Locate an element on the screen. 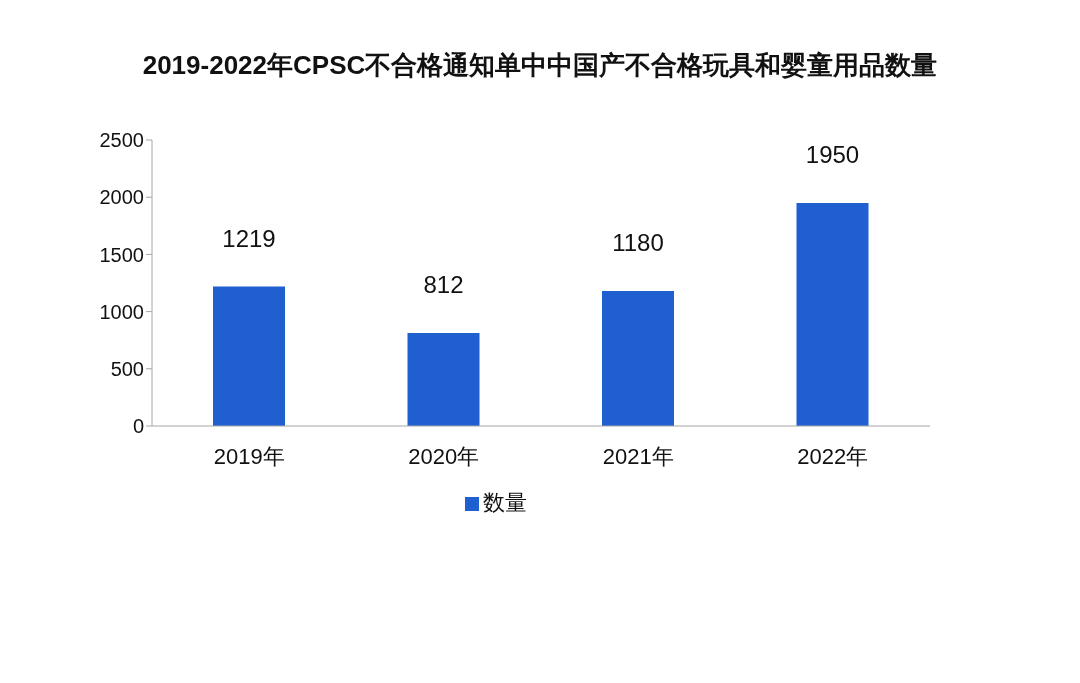  chart-title: 2019-2022年CPSC不合格通知单中中国产不合格玩具和婴童用品数量 is located at coordinates (540, 65).